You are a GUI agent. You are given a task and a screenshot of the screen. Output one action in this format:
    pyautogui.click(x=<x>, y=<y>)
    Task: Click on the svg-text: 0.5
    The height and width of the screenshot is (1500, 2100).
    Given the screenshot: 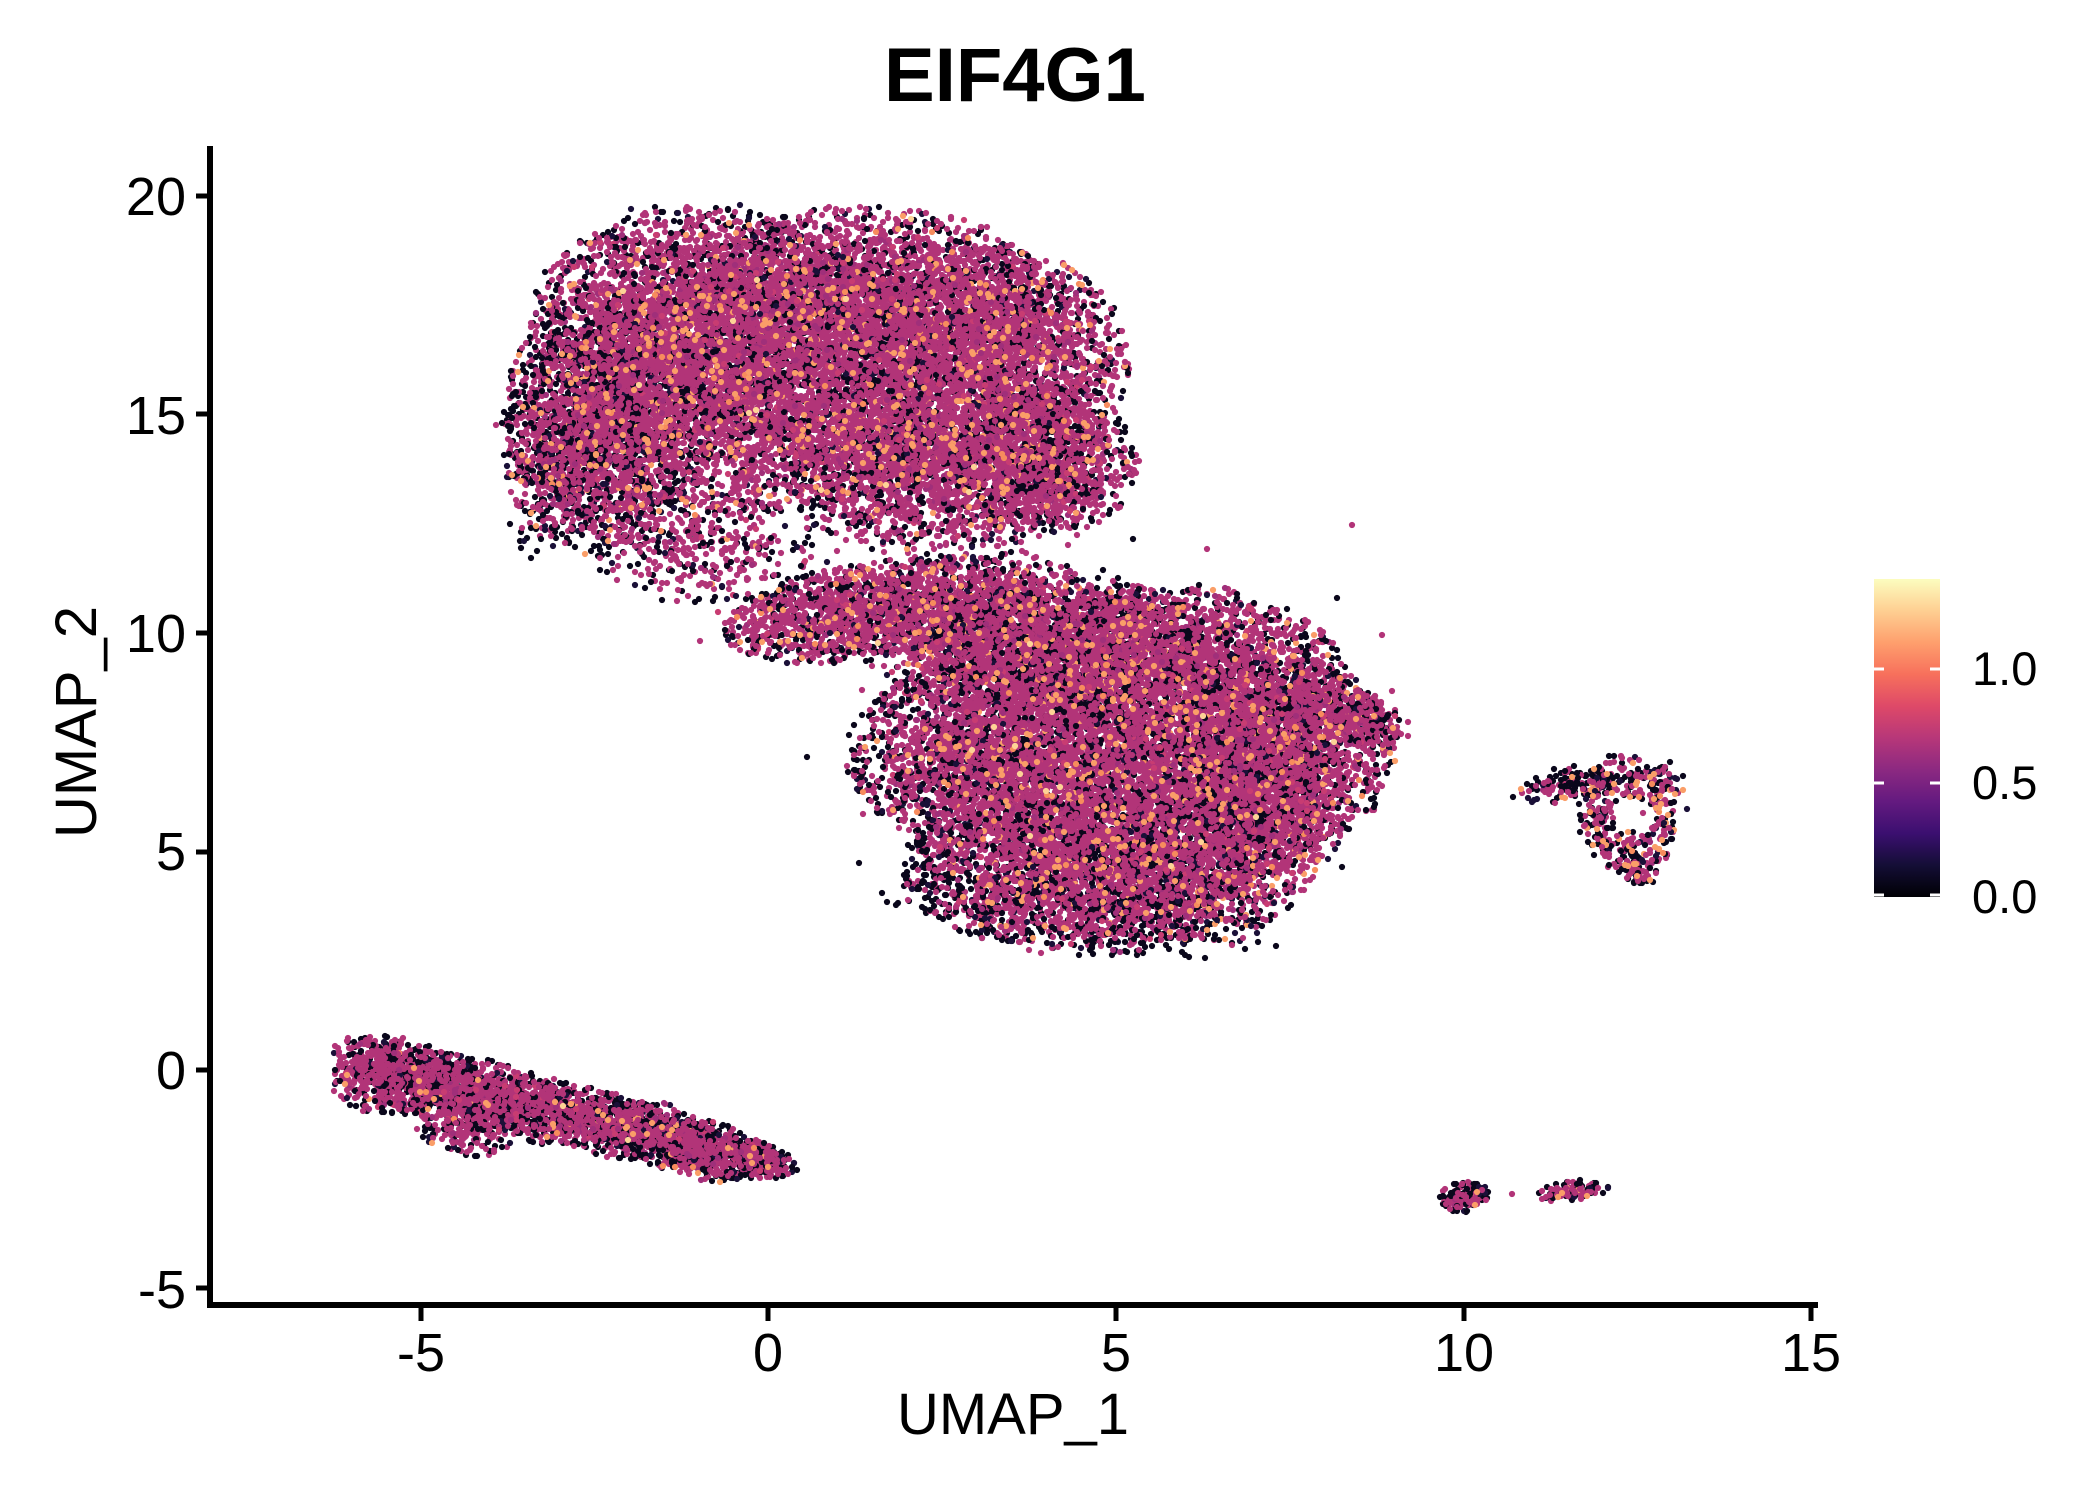 What is the action you would take?
    pyautogui.click(x=2004, y=782)
    